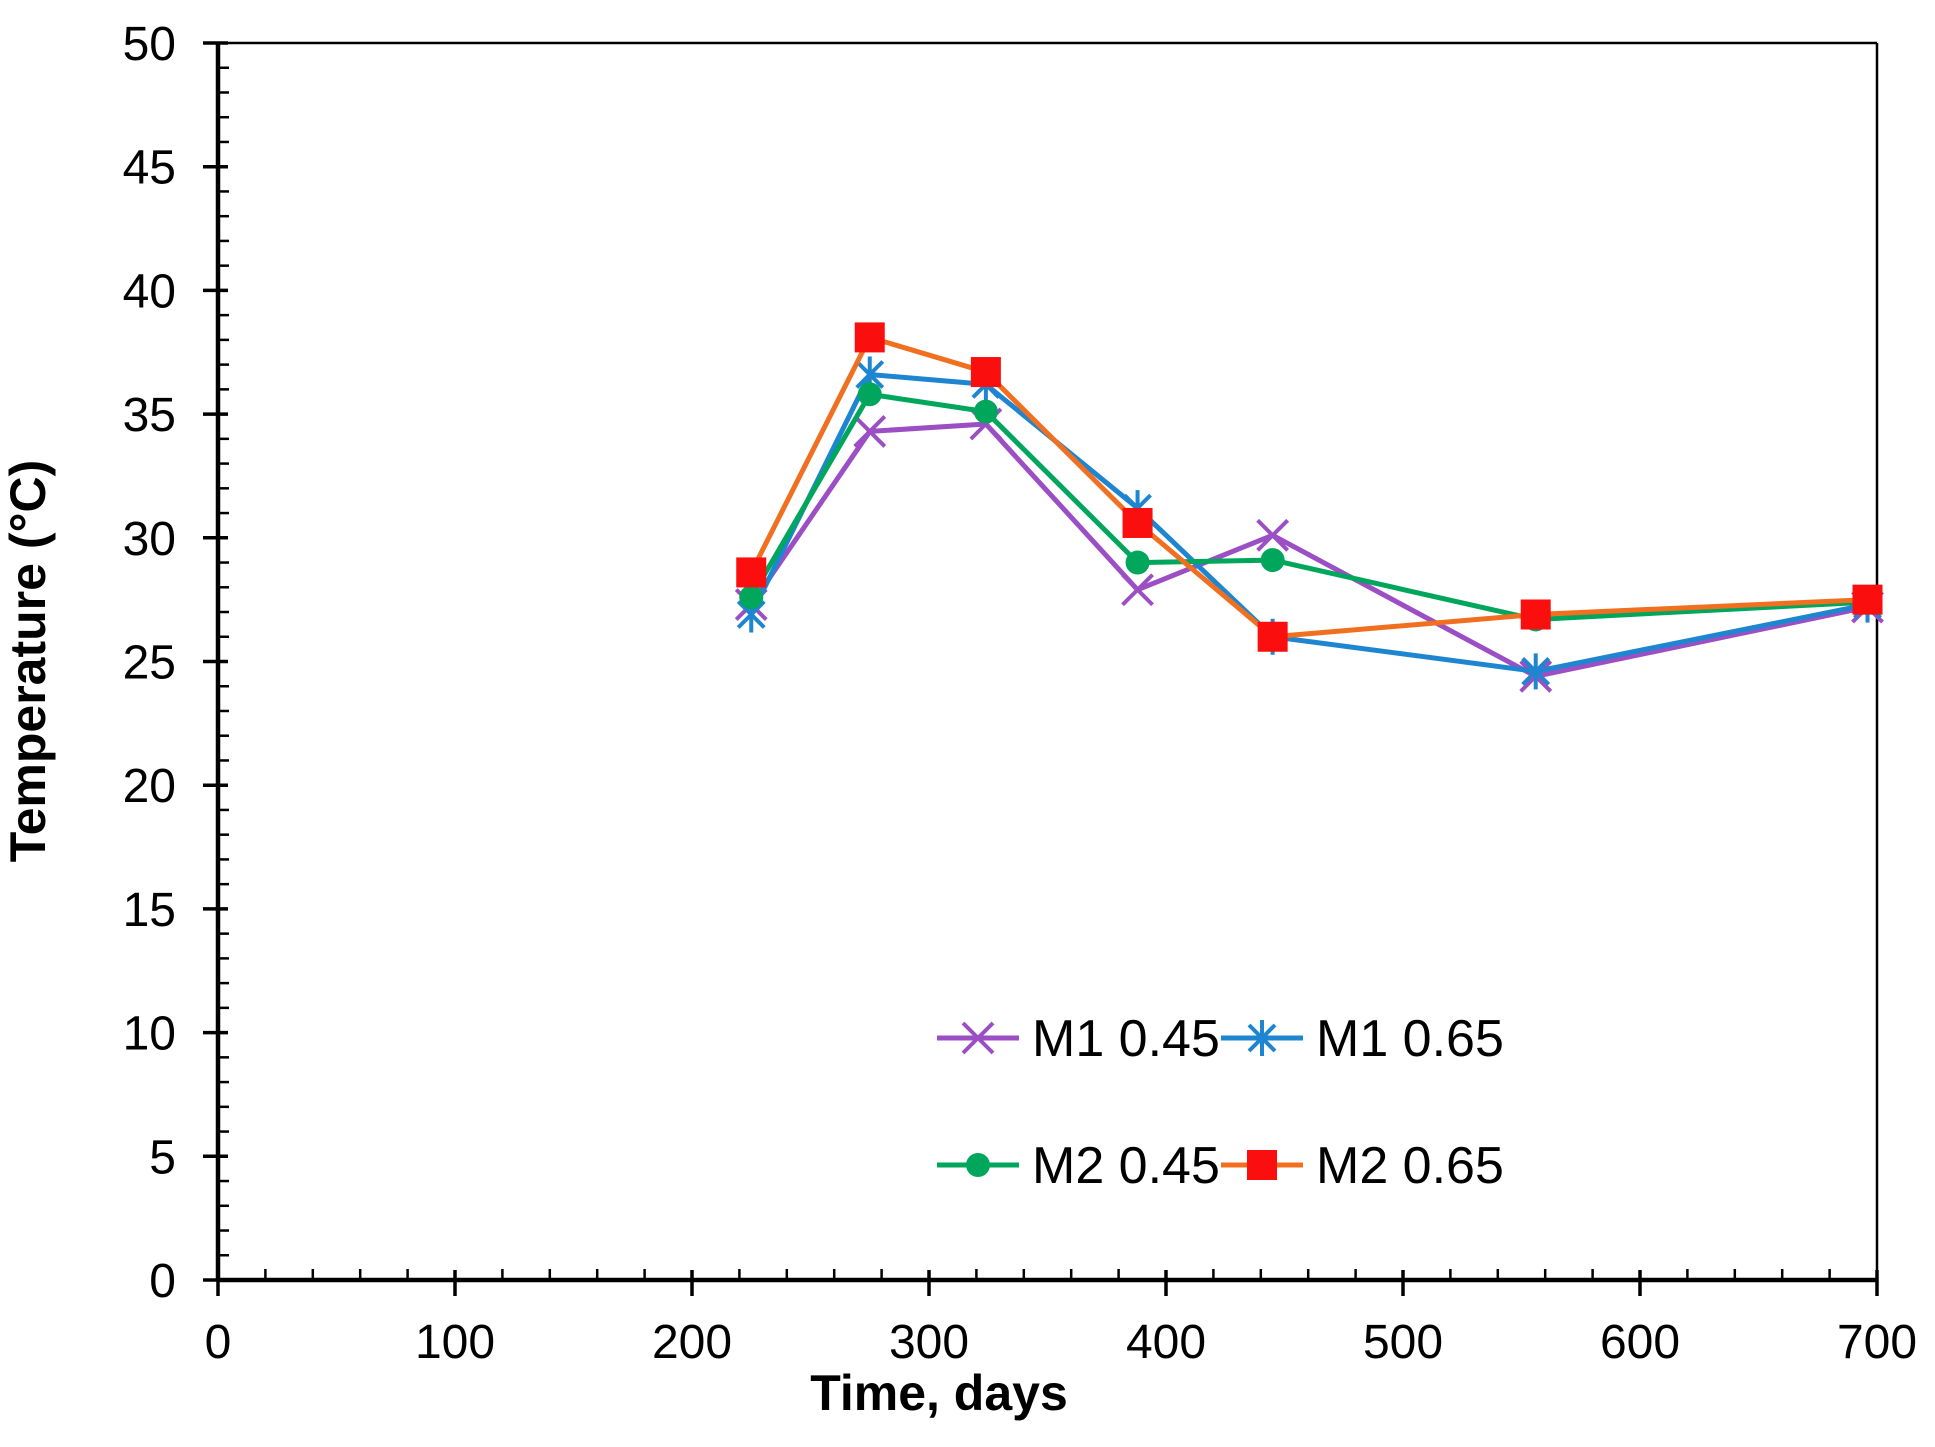  What do you see at coordinates (149, 1034) in the screenshot?
I see `y-axis-tick-label: 10` at bounding box center [149, 1034].